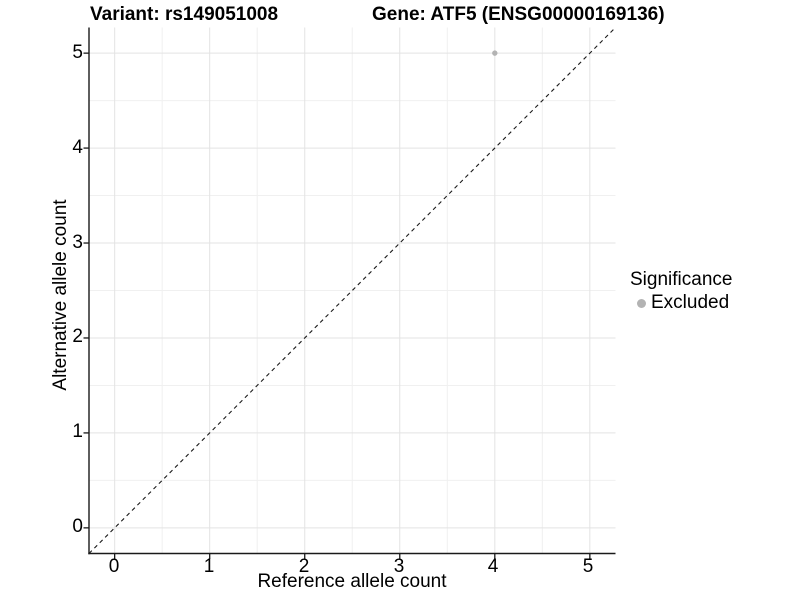 Image resolution: width=800 pixels, height=600 pixels. I want to click on plot-title-variant: Variant: rs149051008, so click(184, 14).